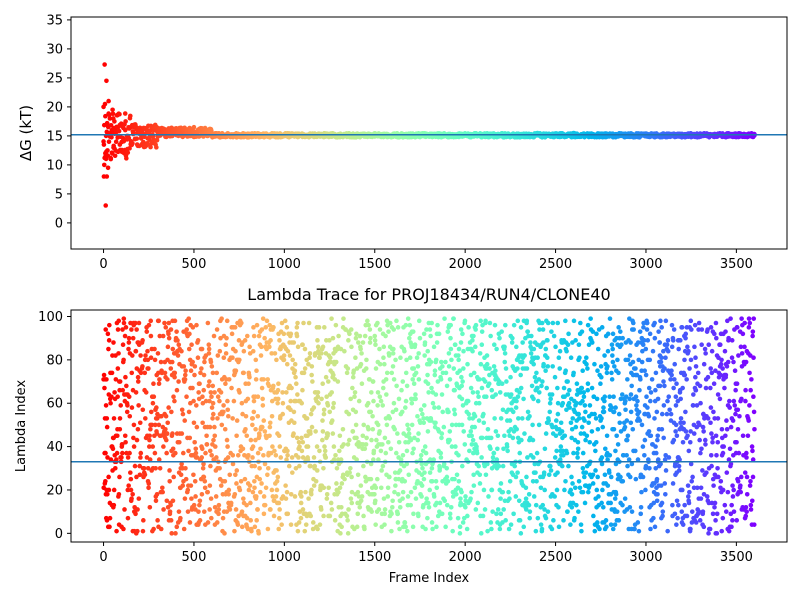 Image resolution: width=800 pixels, height=600 pixels. Describe the element at coordinates (26, 133) in the screenshot. I see `delta-g-y-axis-label: ΔG (kT)` at that location.